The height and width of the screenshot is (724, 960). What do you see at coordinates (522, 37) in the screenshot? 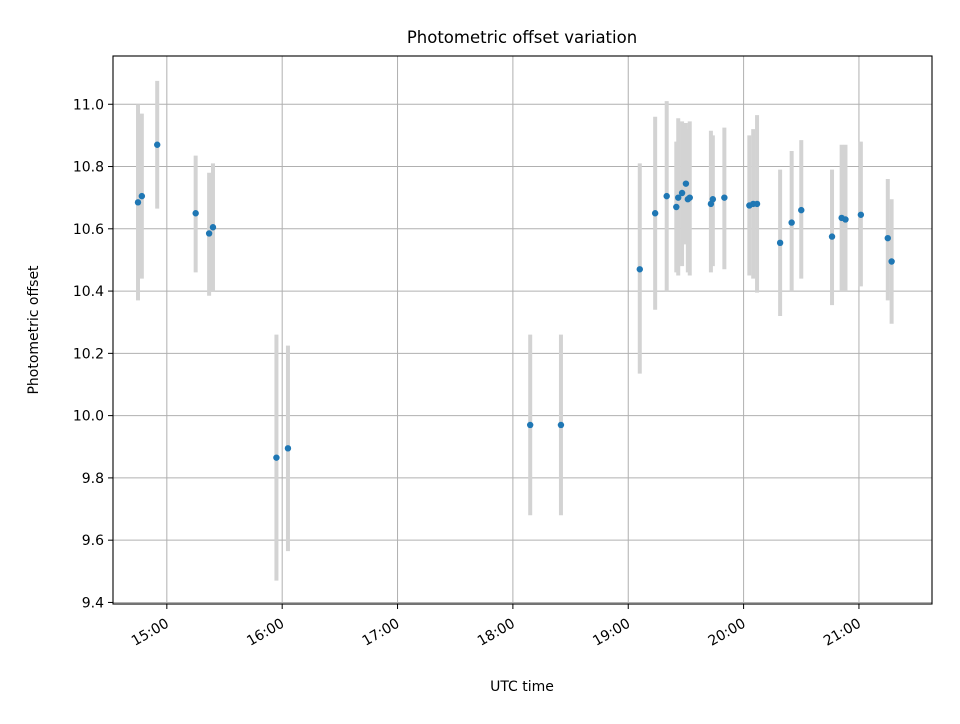
I see `chart-title: Photometric offset variation` at bounding box center [522, 37].